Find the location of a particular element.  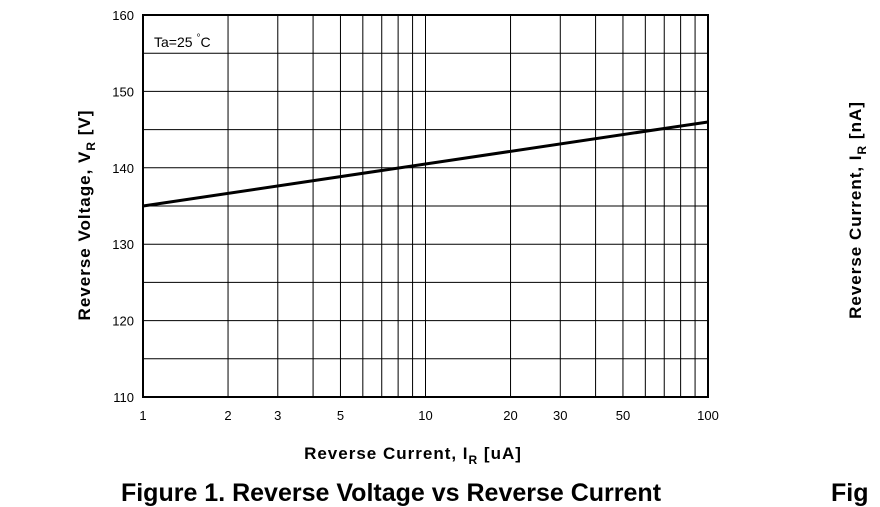

adjacent-y-axis-label: Reverse Current, IR [nA] is located at coordinates (857, 210).